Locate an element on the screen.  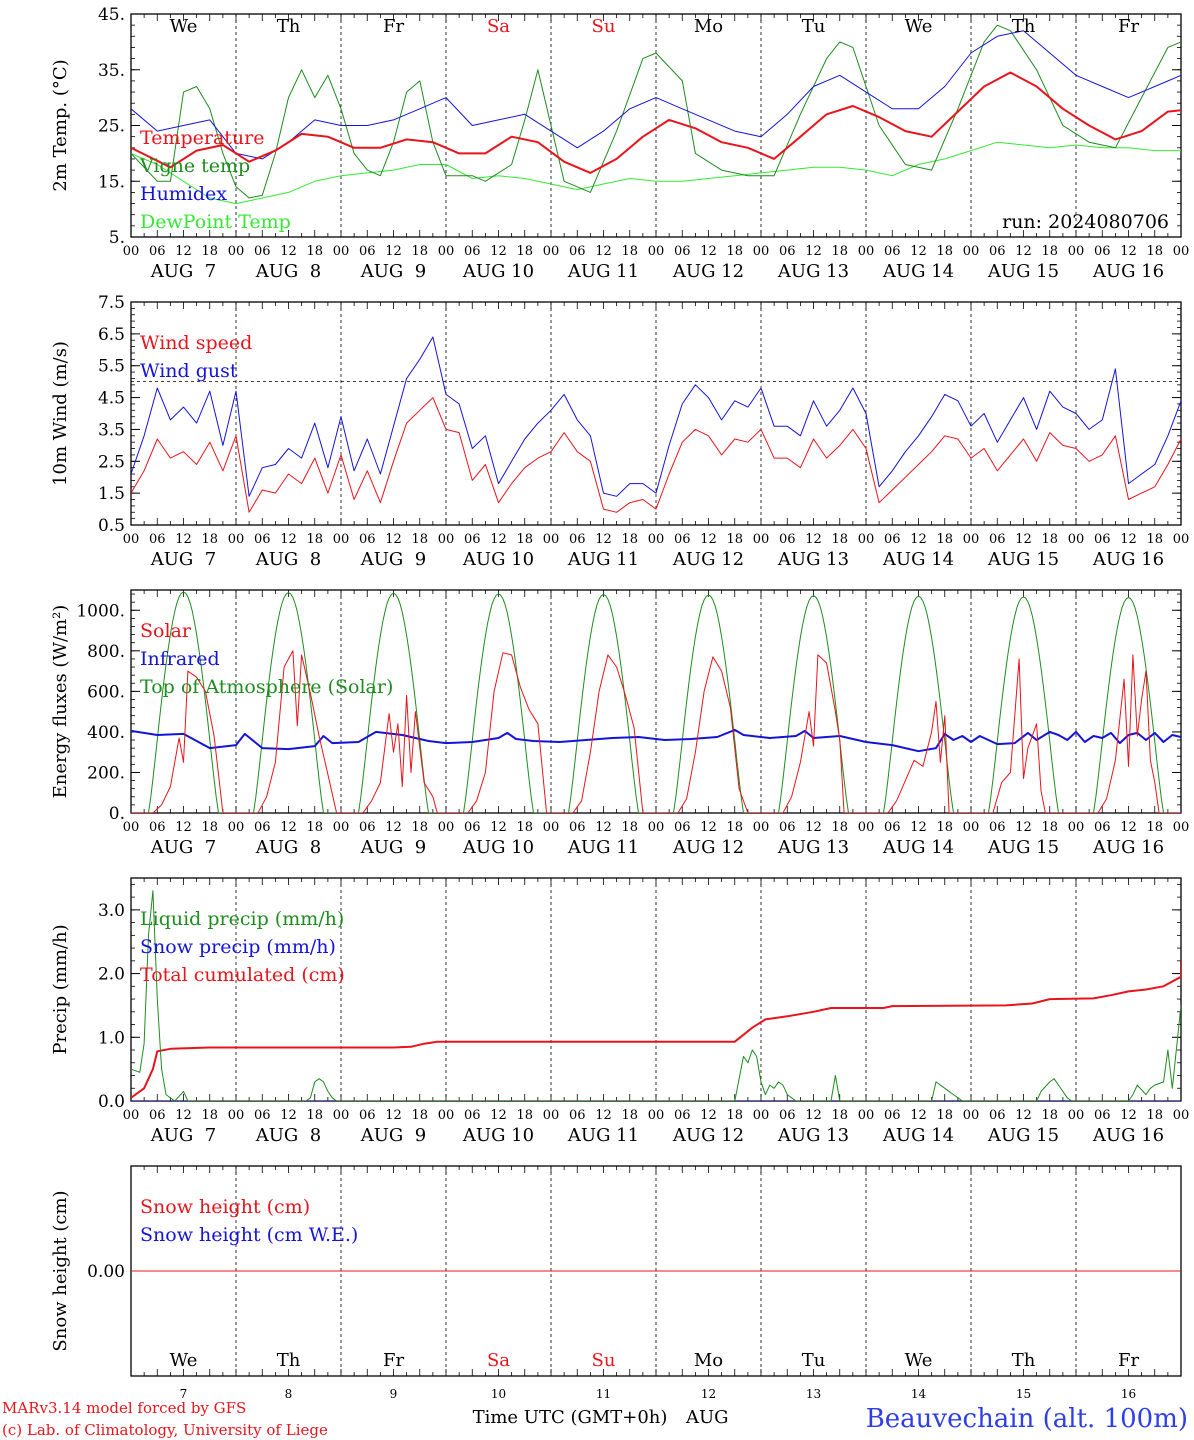
day-label: AUG 11 is located at coordinates (603, 559).